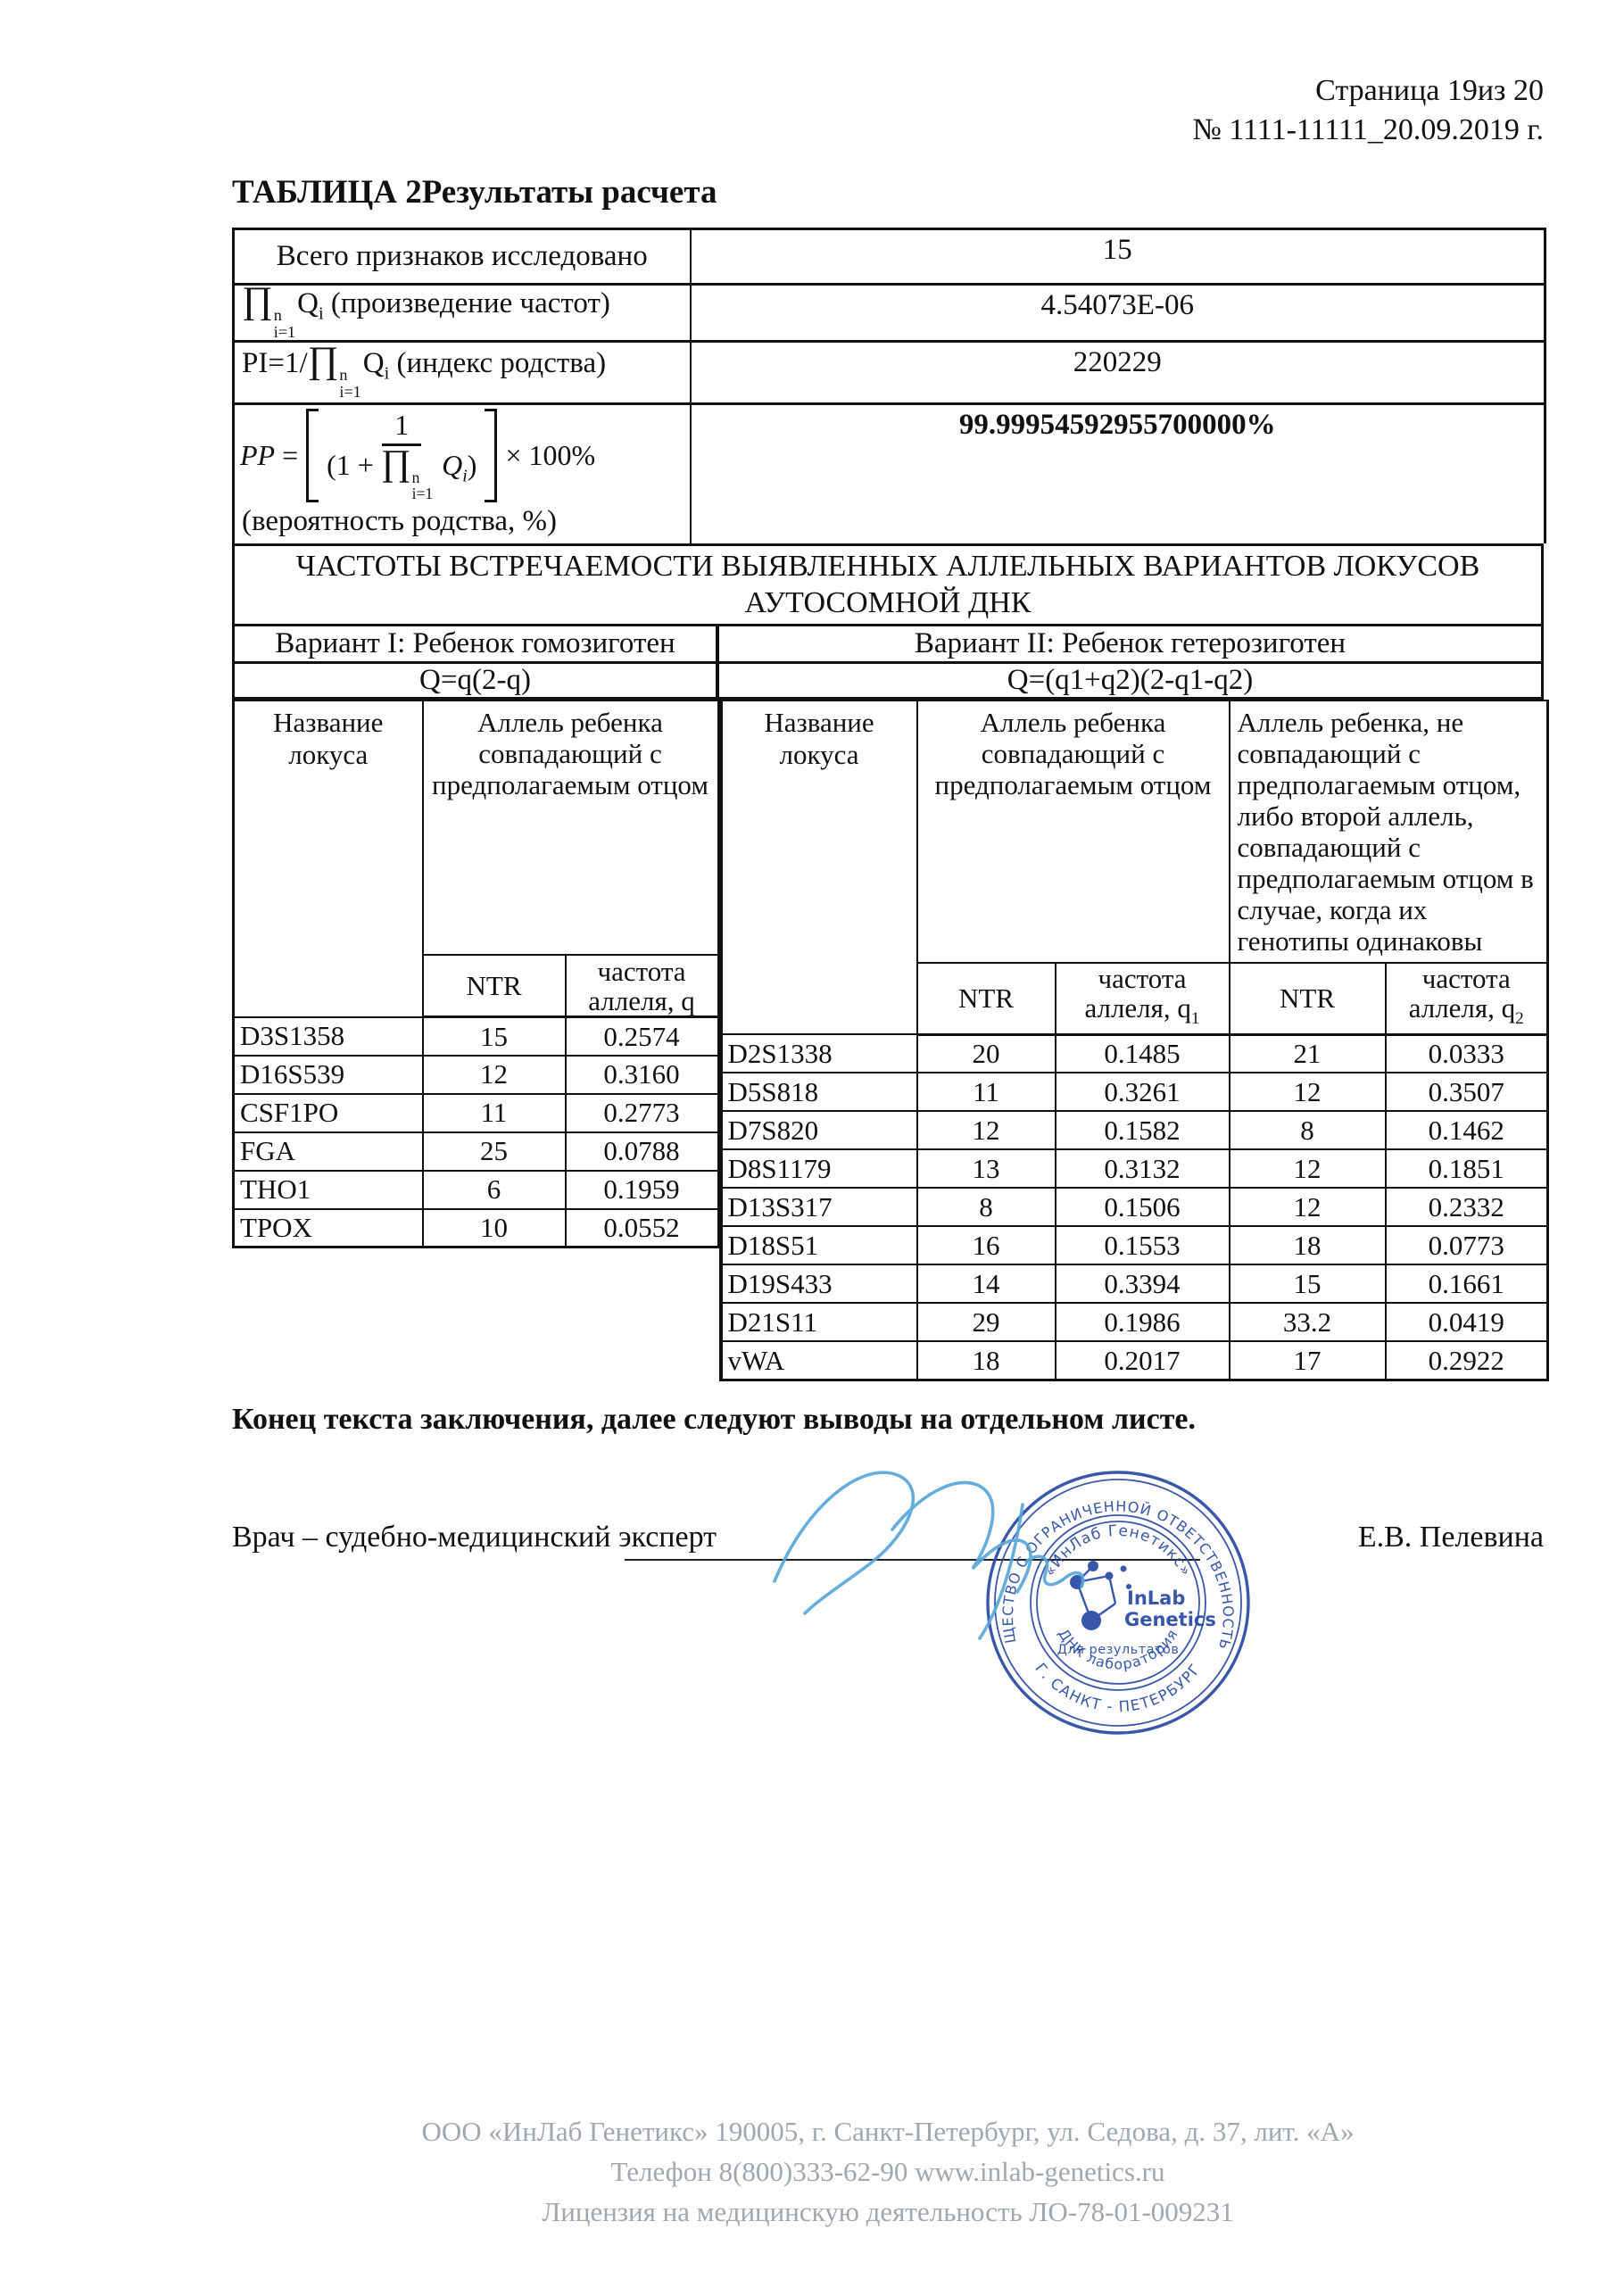 The image size is (1624, 2296). Describe the element at coordinates (818, 1130) in the screenshot. I see `cell-locus: D7S820` at that location.